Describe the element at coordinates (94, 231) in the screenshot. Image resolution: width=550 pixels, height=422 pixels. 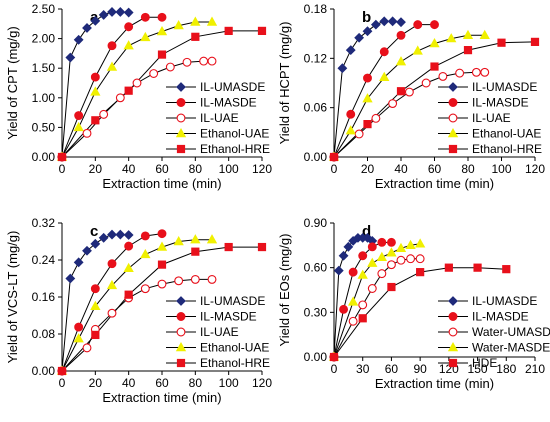
I see `panel-label: c` at that location.